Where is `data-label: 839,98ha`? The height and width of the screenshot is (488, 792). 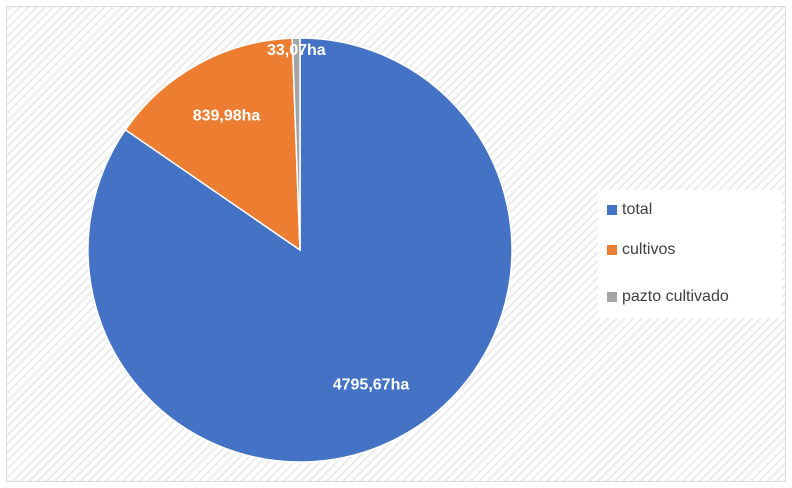
data-label: 839,98ha is located at coordinates (227, 115).